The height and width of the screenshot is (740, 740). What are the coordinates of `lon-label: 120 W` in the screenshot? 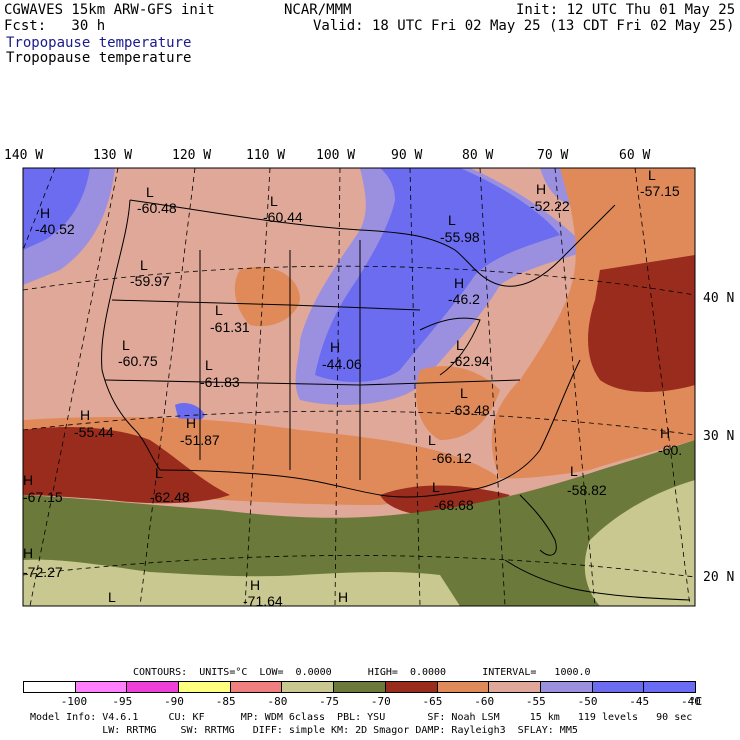 It's located at (192, 155).